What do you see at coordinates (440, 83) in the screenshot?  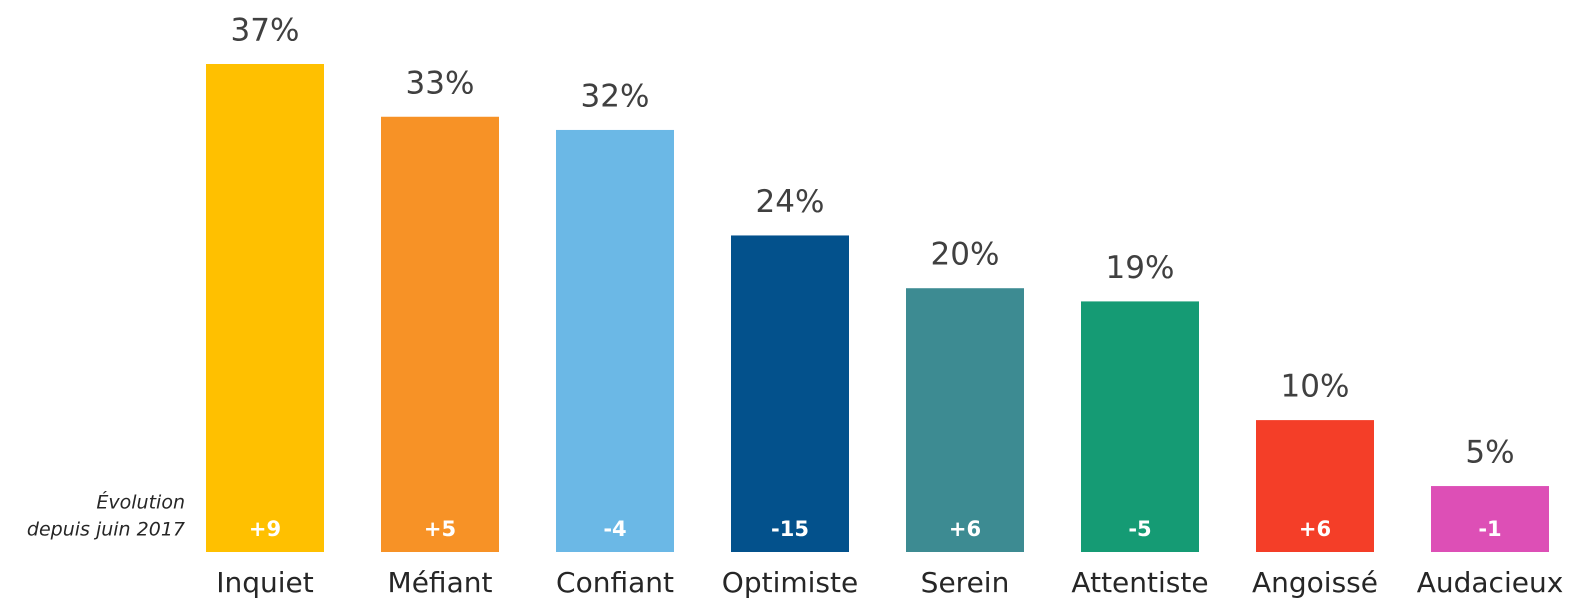 I see `value-label: 33%` at bounding box center [440, 83].